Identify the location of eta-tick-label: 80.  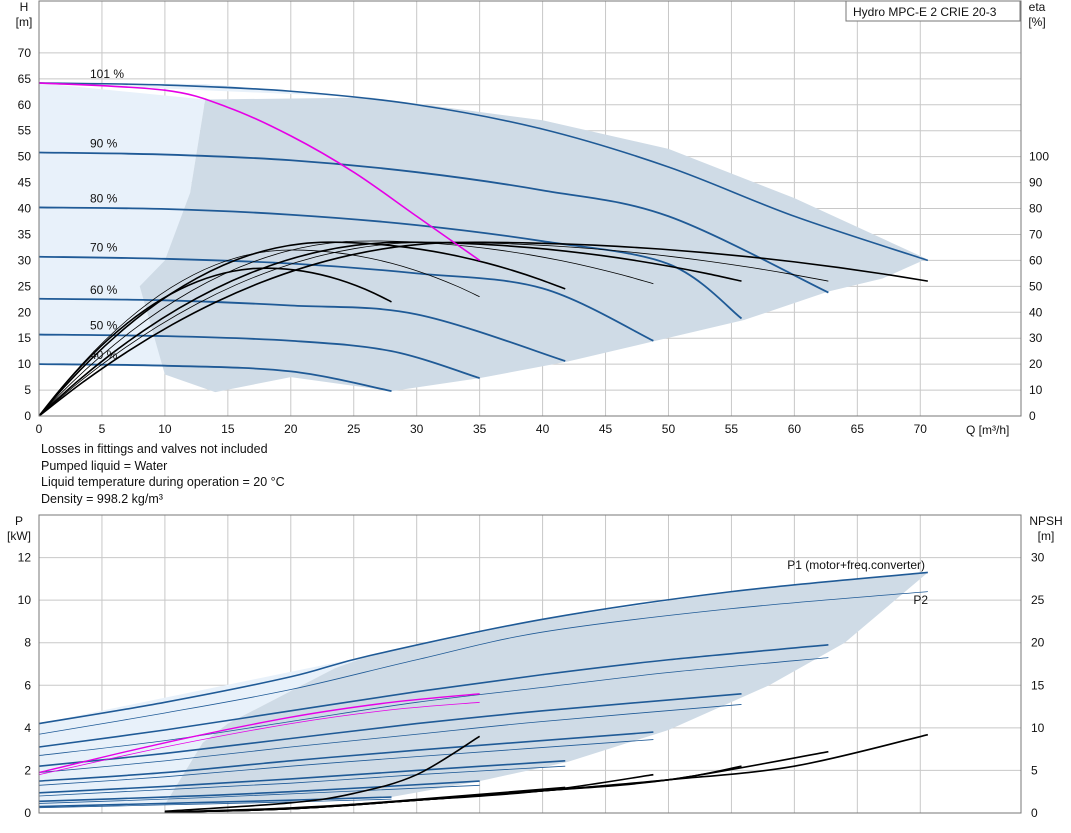
(1036, 209).